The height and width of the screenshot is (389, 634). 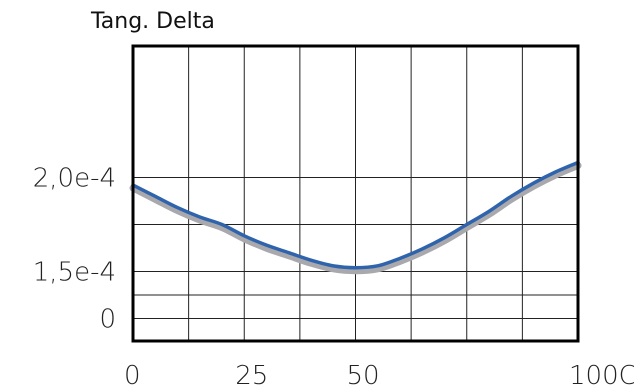 I want to click on y-axis-label: Tang. Delta, so click(x=152, y=21).